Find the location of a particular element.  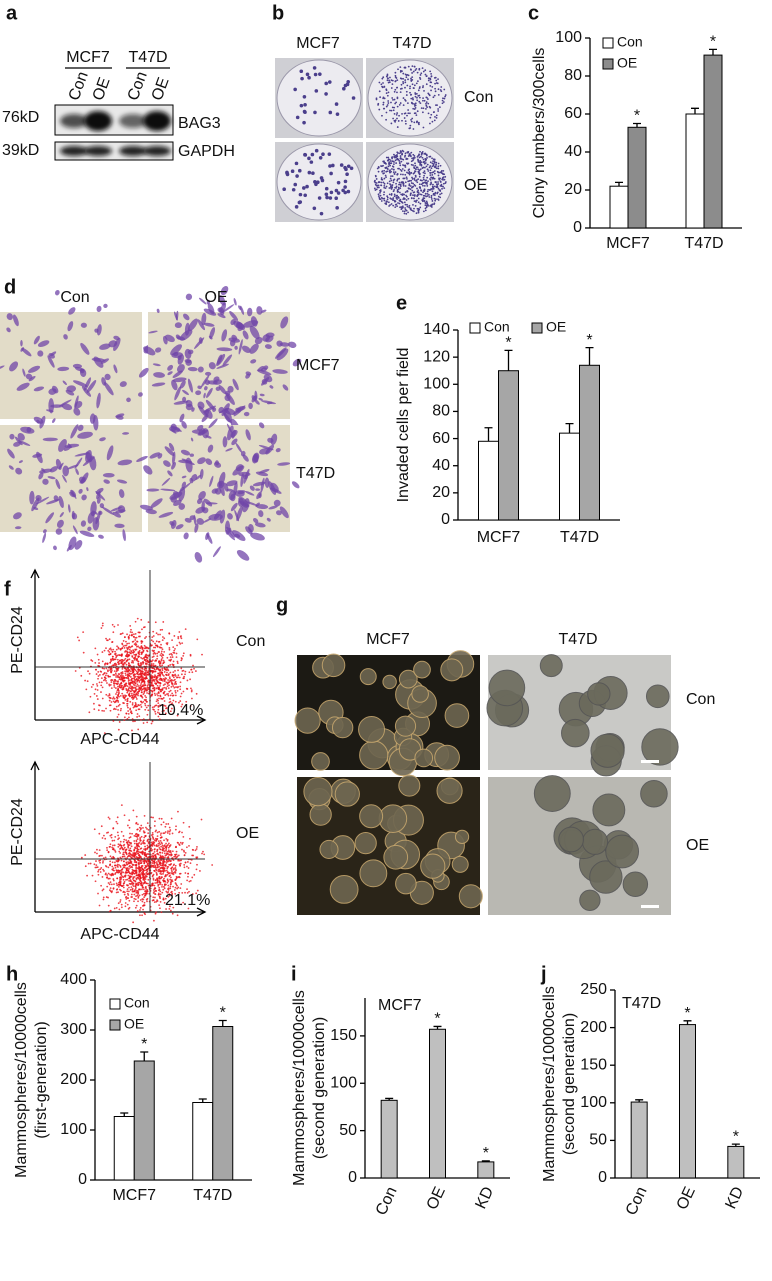

column-label: T47D is located at coordinates (577, 639).